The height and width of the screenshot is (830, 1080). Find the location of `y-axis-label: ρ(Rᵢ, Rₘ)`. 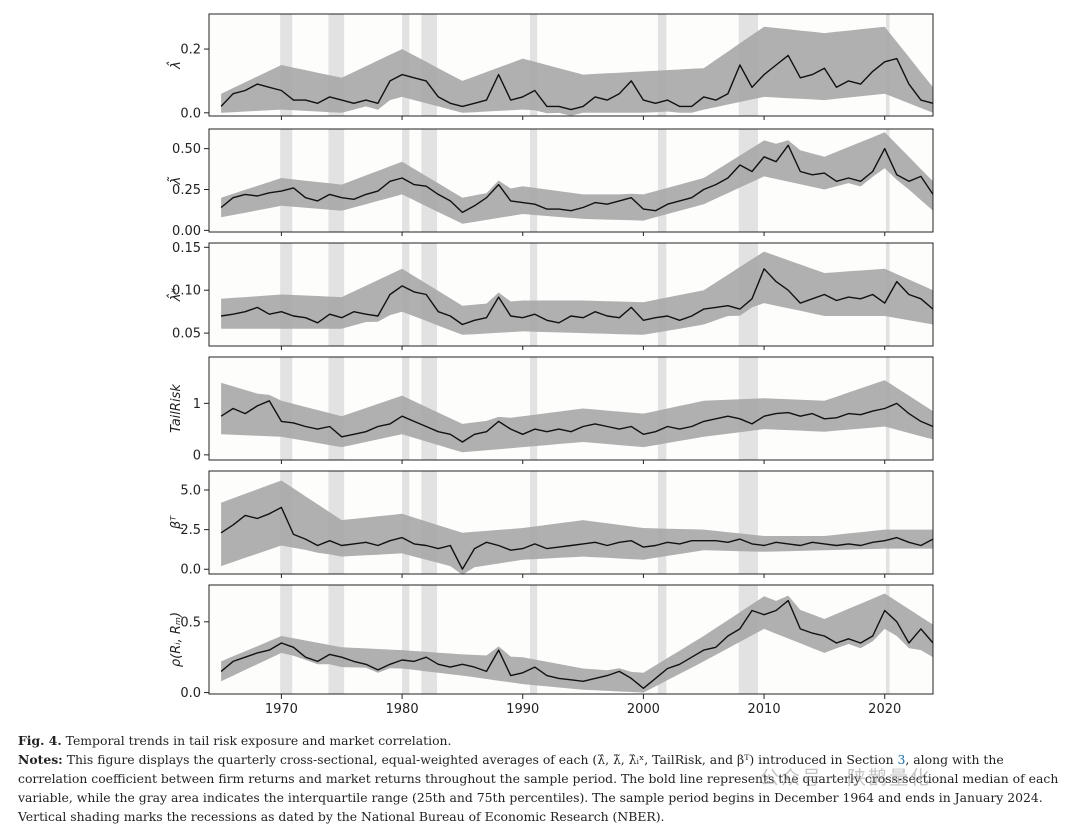

y-axis-label: ρ(Rᵢ, Rₘ) is located at coordinates (176, 639).